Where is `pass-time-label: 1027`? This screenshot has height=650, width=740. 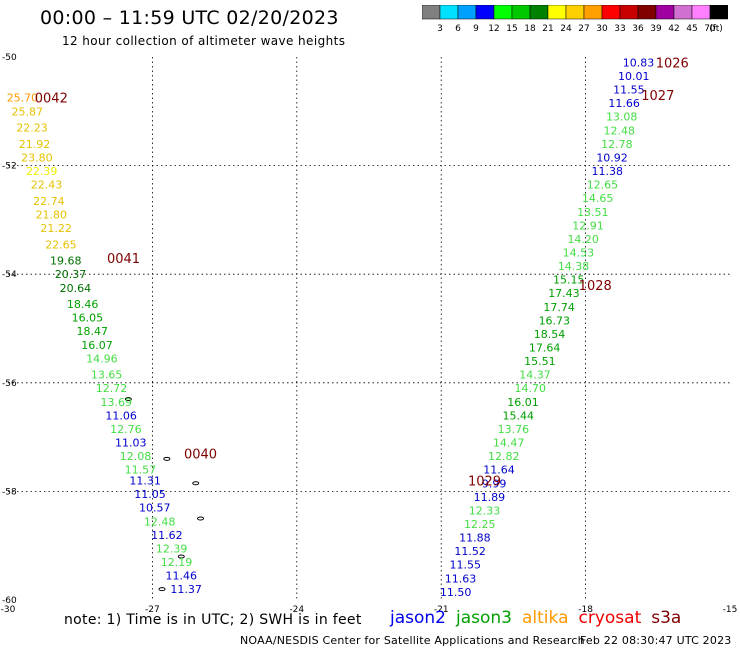
pass-time-label: 1027 is located at coordinates (657, 96).